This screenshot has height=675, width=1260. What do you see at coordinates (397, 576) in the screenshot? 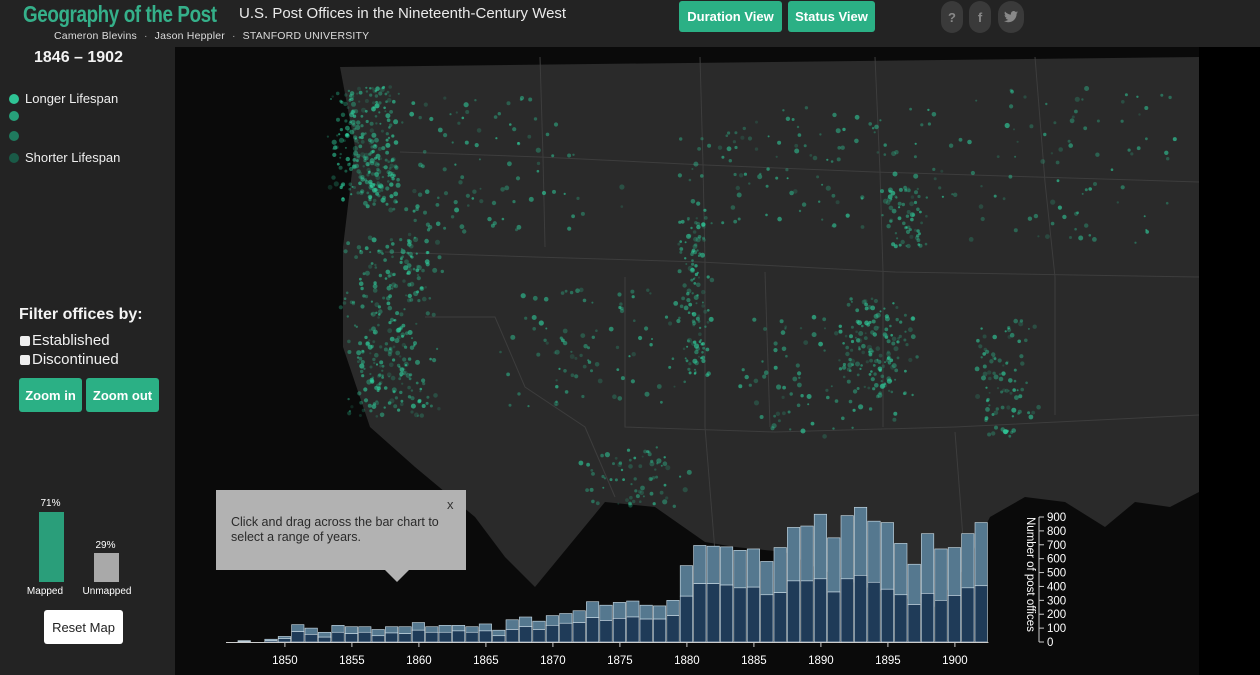
I see `tooltip-arrow` at bounding box center [397, 576].